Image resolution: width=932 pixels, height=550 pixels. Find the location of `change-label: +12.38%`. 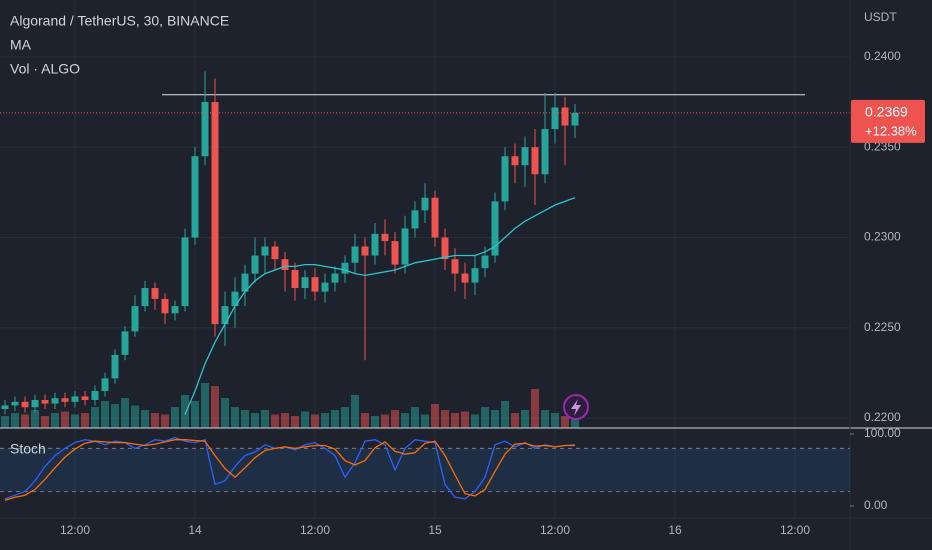

change-label: +12.38% is located at coordinates (891, 130).